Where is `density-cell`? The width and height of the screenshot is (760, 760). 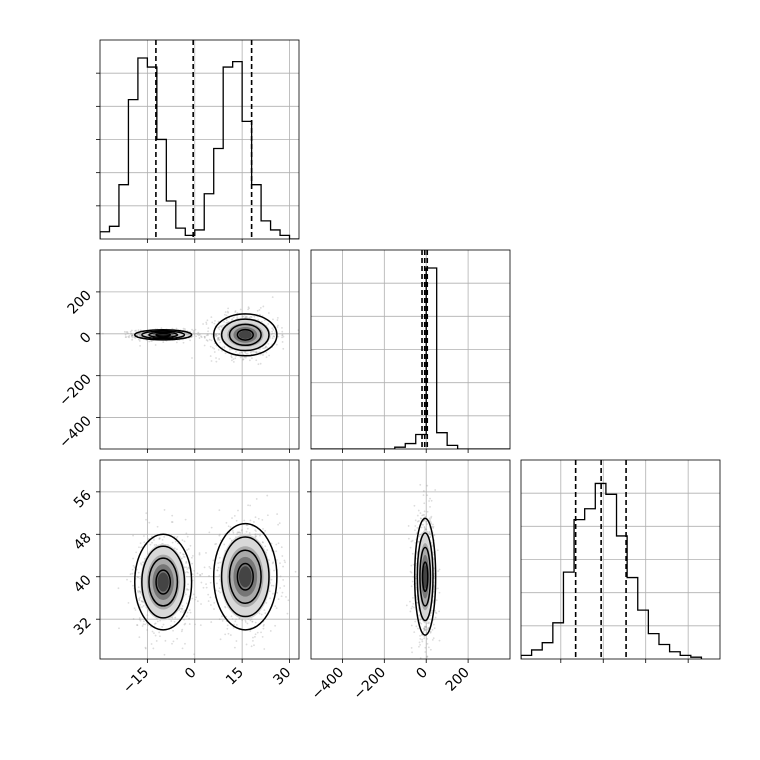 density-cell is located at coordinates (163, 582).